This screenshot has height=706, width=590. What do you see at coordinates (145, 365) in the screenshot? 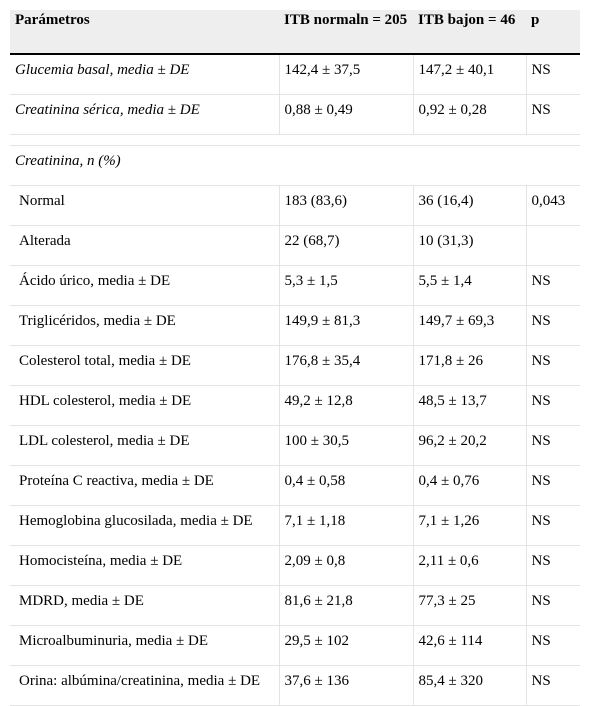
I see `row-label: Colesterol total, media ± DE` at bounding box center [145, 365].